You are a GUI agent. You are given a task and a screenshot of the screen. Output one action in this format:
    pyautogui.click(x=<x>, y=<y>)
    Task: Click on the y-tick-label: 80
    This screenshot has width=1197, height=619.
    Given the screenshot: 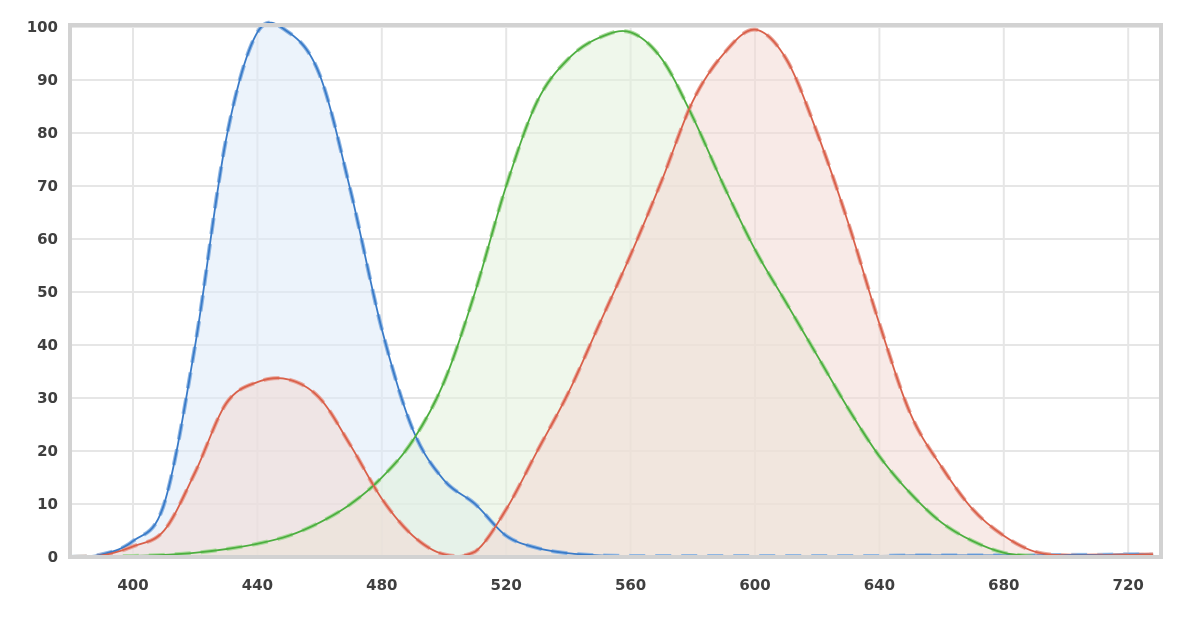 What is the action you would take?
    pyautogui.click(x=47, y=133)
    